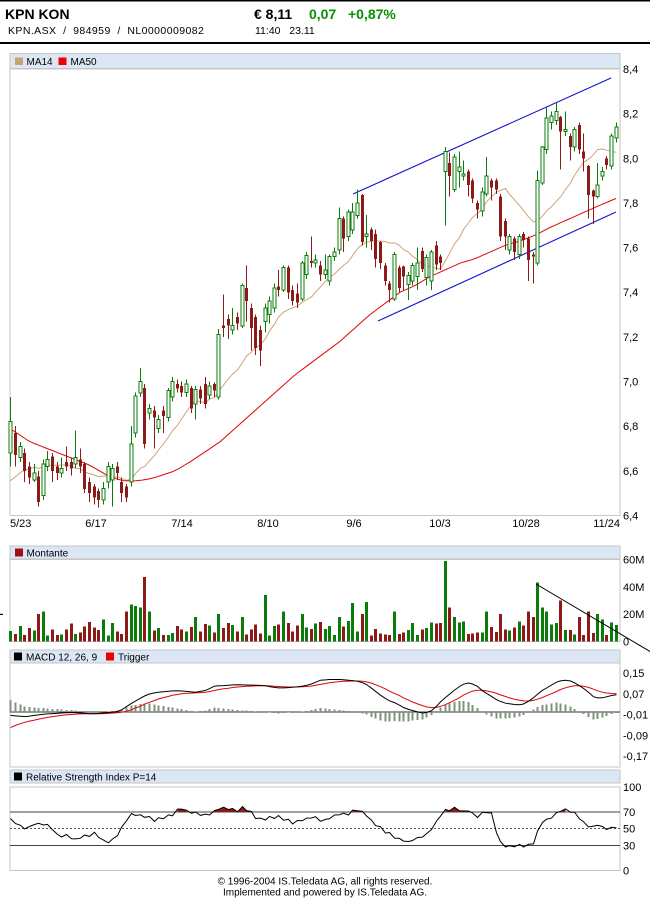 The height and width of the screenshot is (905, 650). What do you see at coordinates (633, 560) in the screenshot?
I see `svg-text: 60M` at bounding box center [633, 560].